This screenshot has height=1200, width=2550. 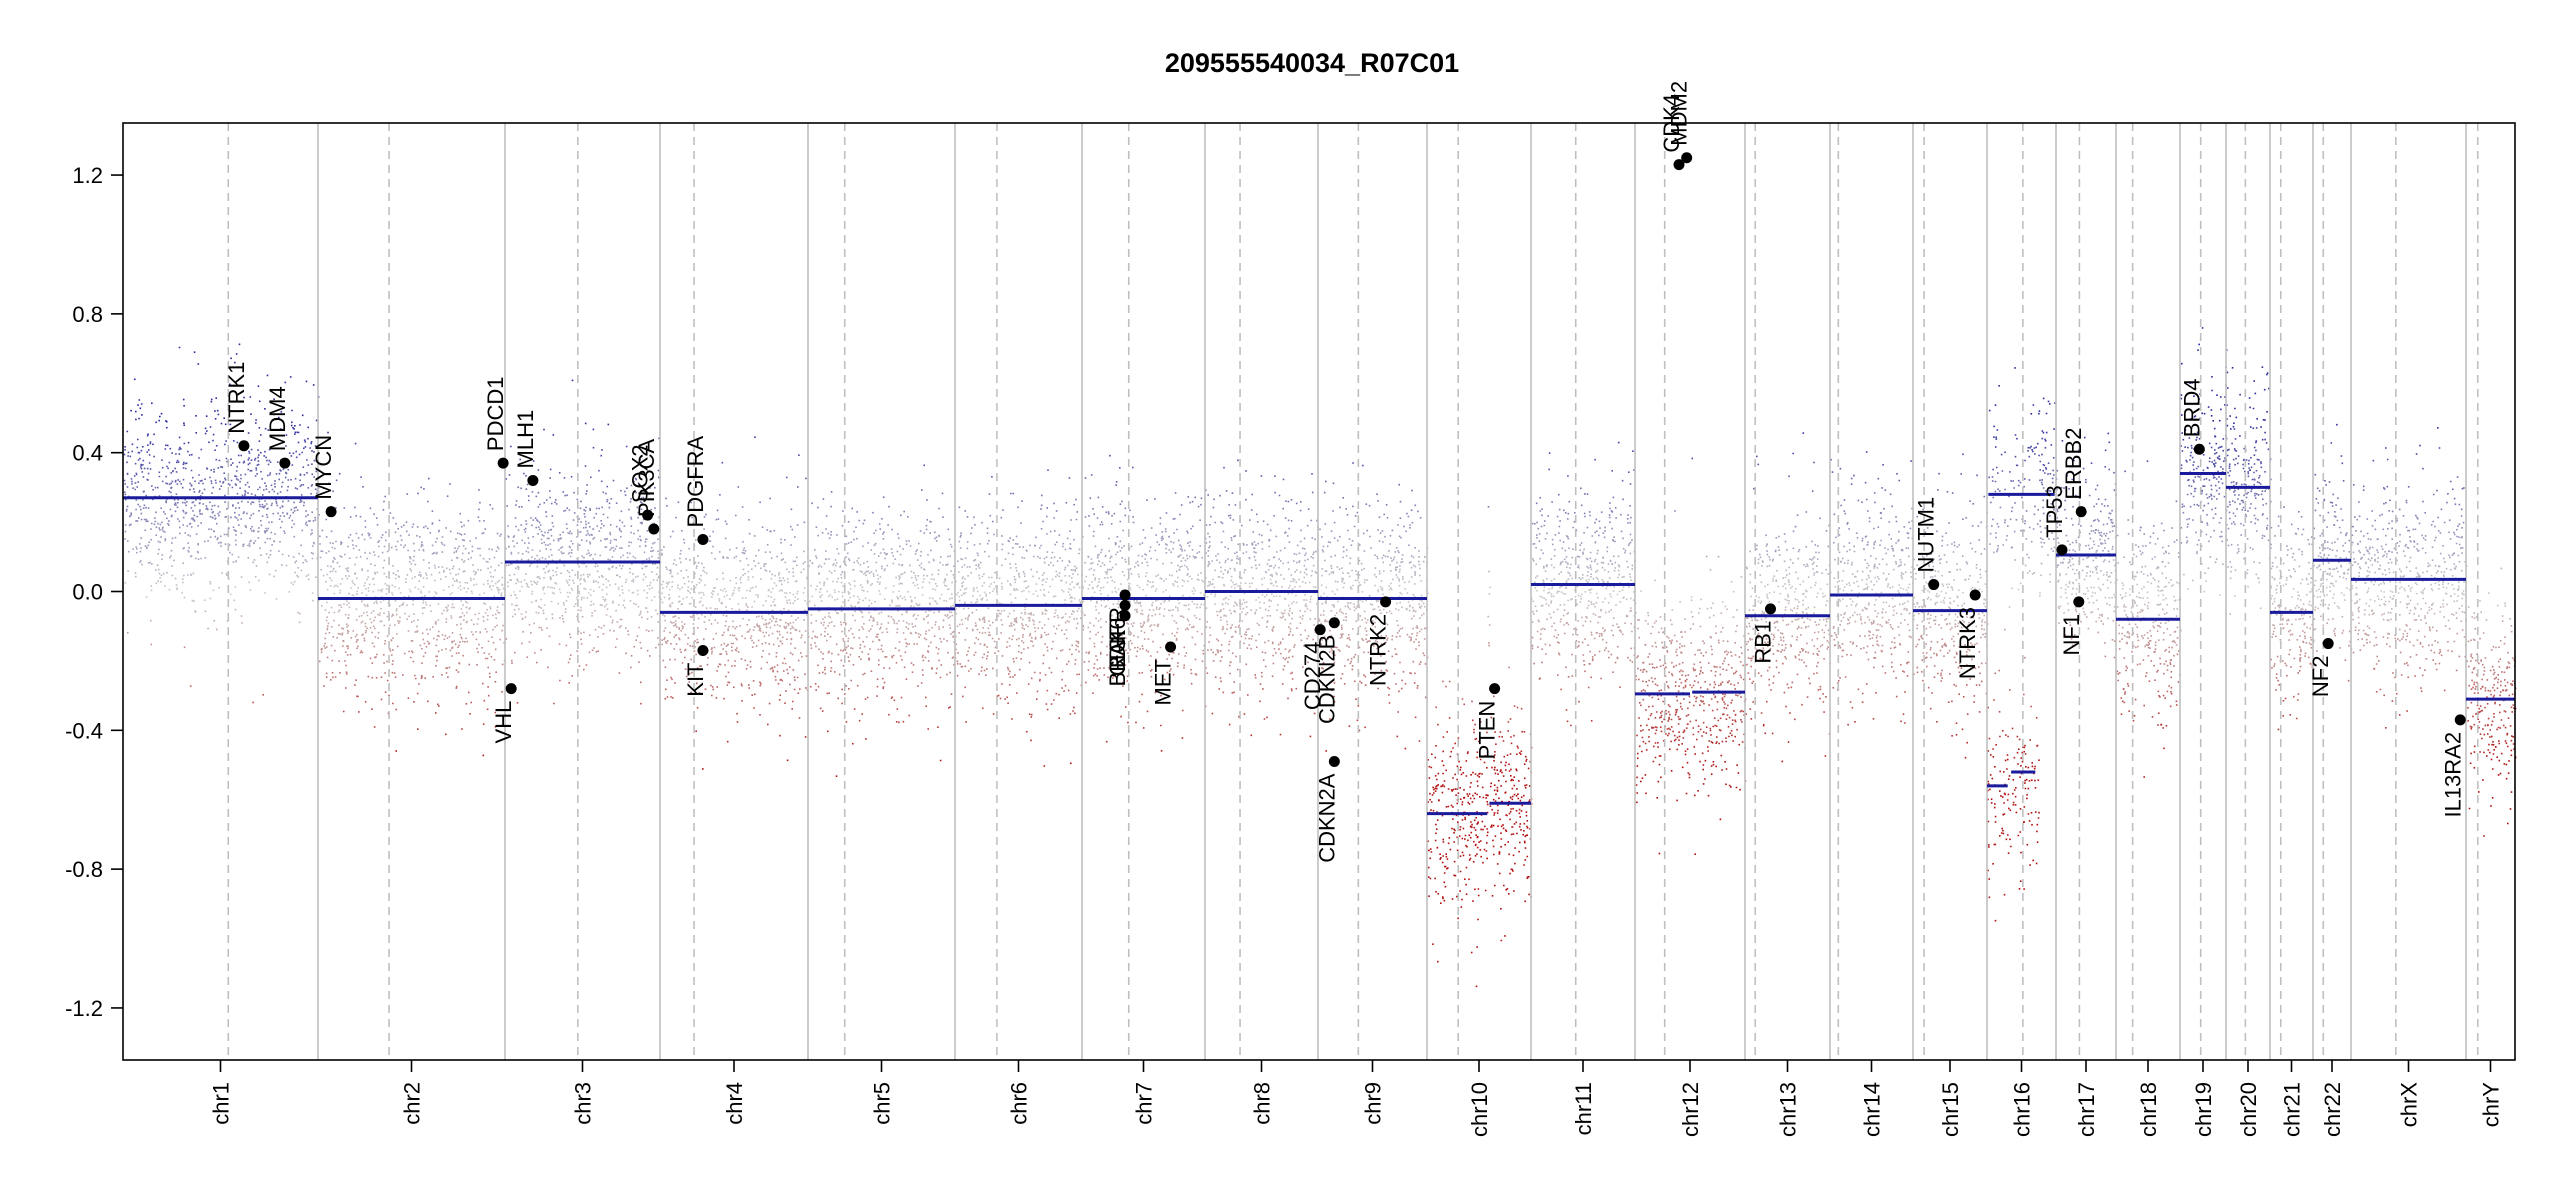 What do you see at coordinates (2071, 635) in the screenshot?
I see `gene-label: NF1` at bounding box center [2071, 635].